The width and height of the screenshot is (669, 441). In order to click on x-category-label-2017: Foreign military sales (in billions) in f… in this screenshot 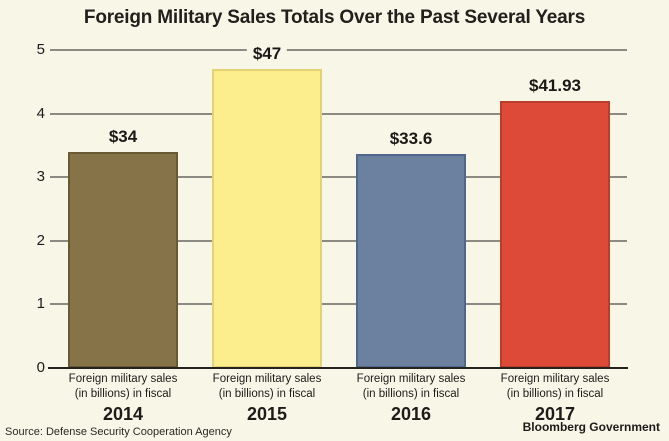, I will do `click(555, 398)`.